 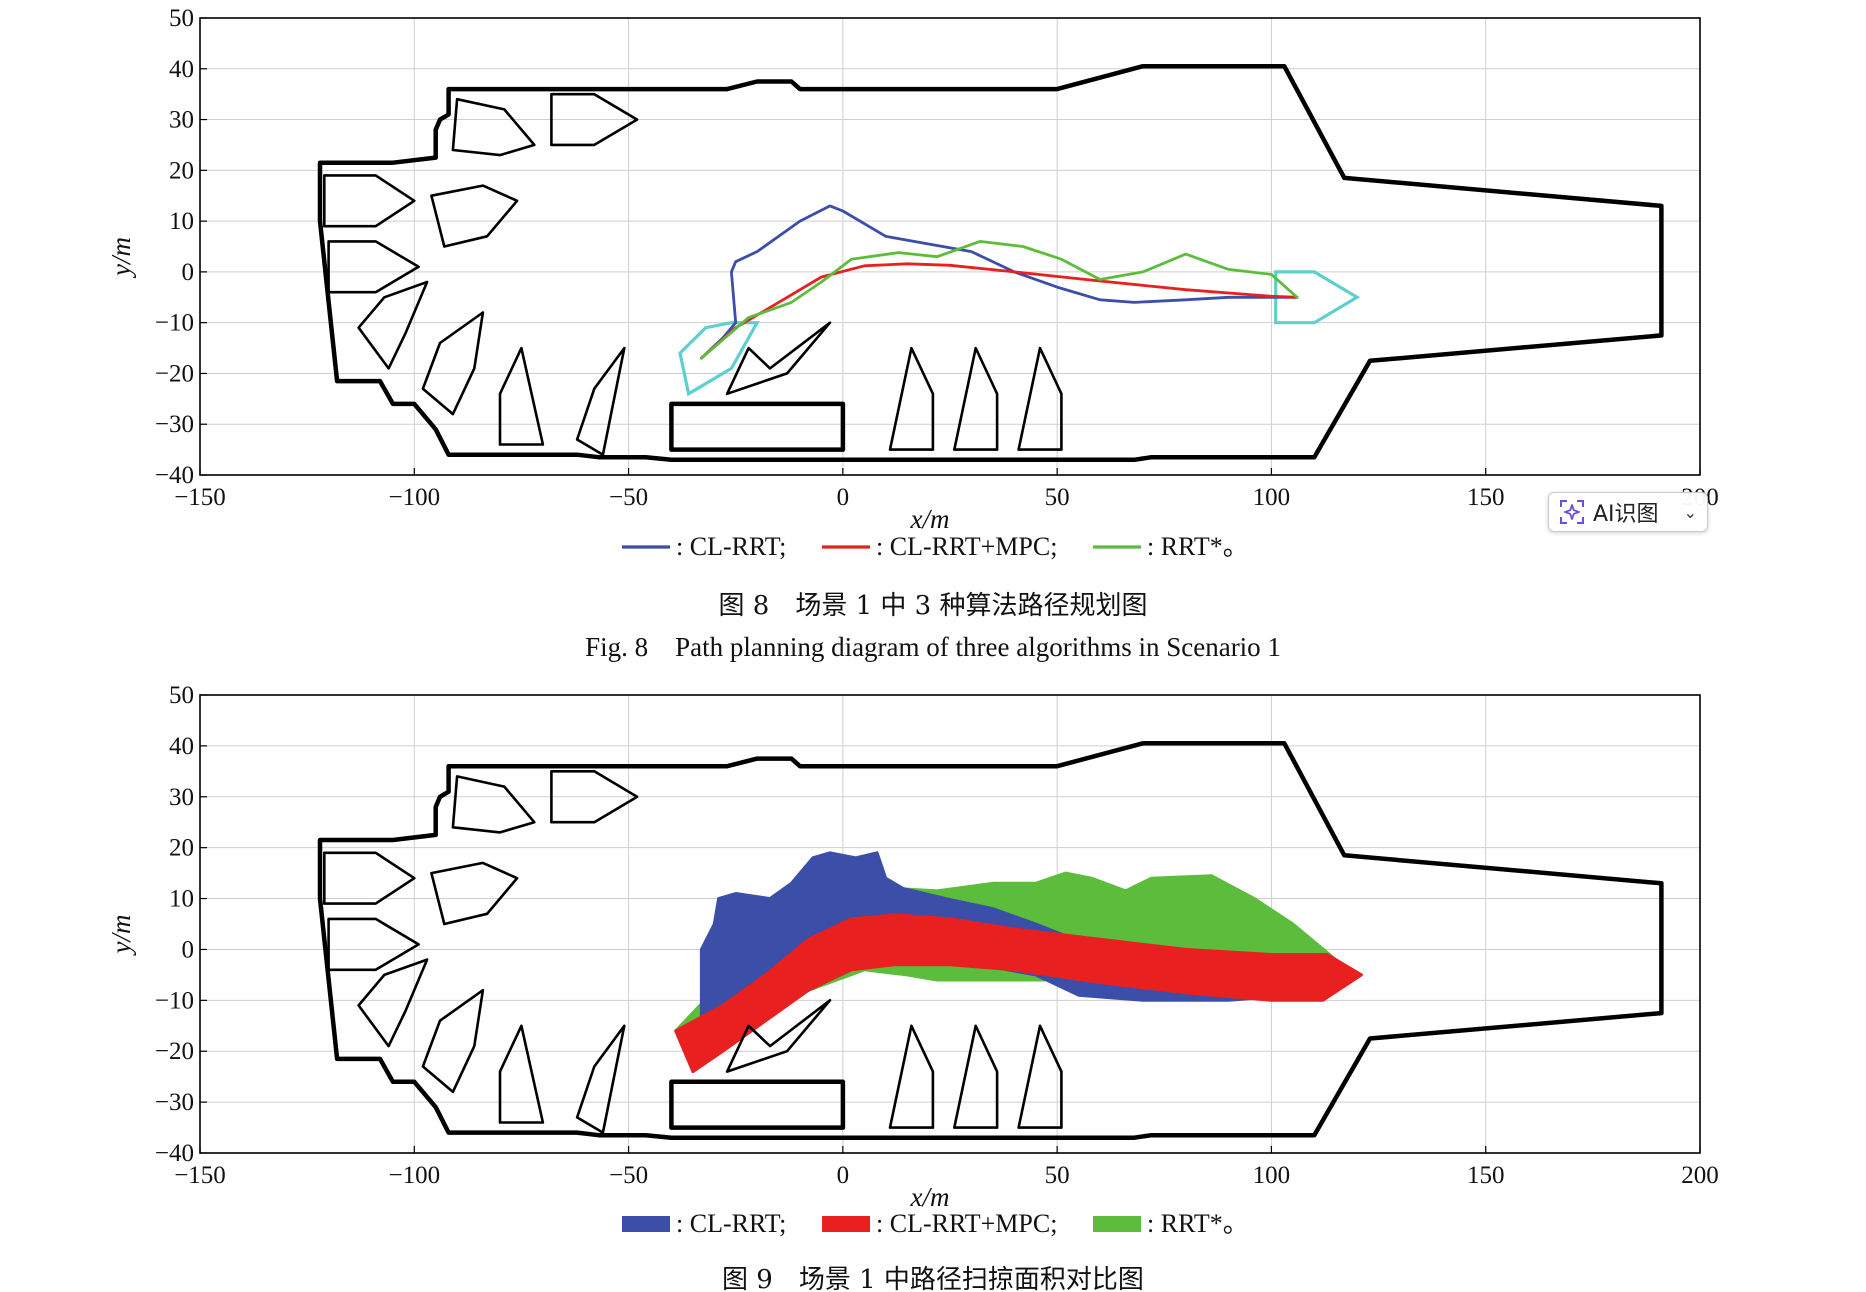 I want to click on series-line-clrrt+mpc, so click(x=999, y=311).